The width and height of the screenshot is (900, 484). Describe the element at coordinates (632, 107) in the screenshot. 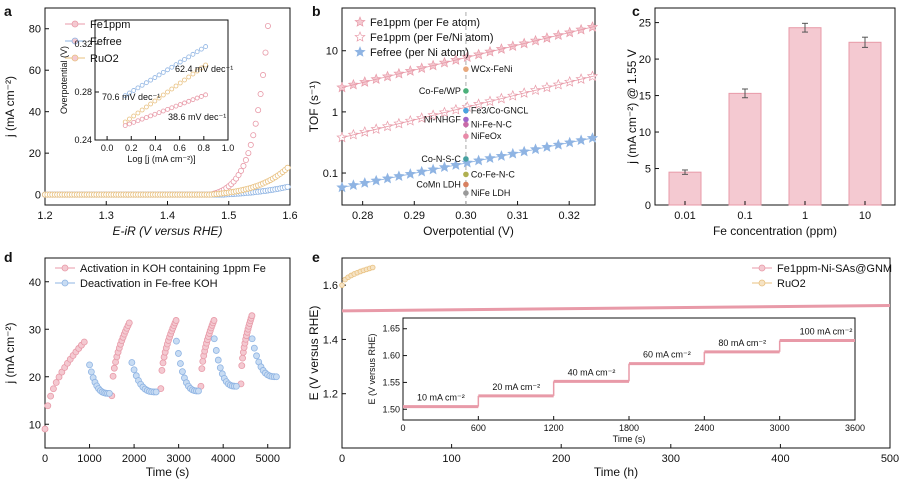

I see `panel-c-ylabel: j (mA cm⁻²) @ 1.55 V` at that location.